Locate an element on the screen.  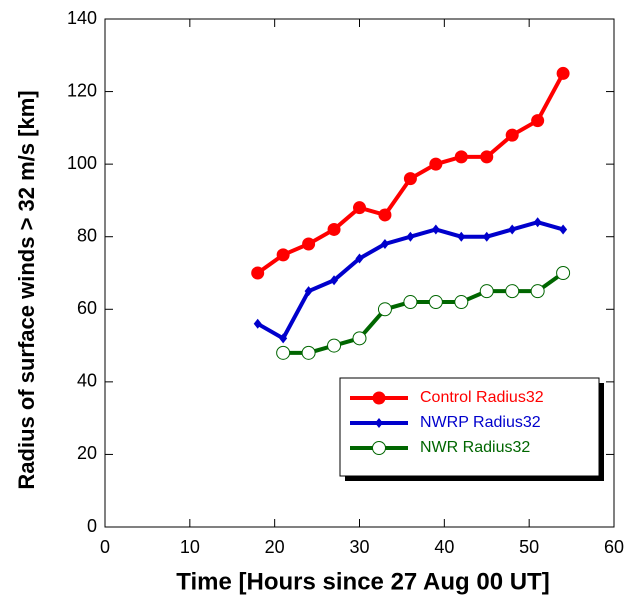
x-tick-label: 20 is located at coordinates (275, 547).